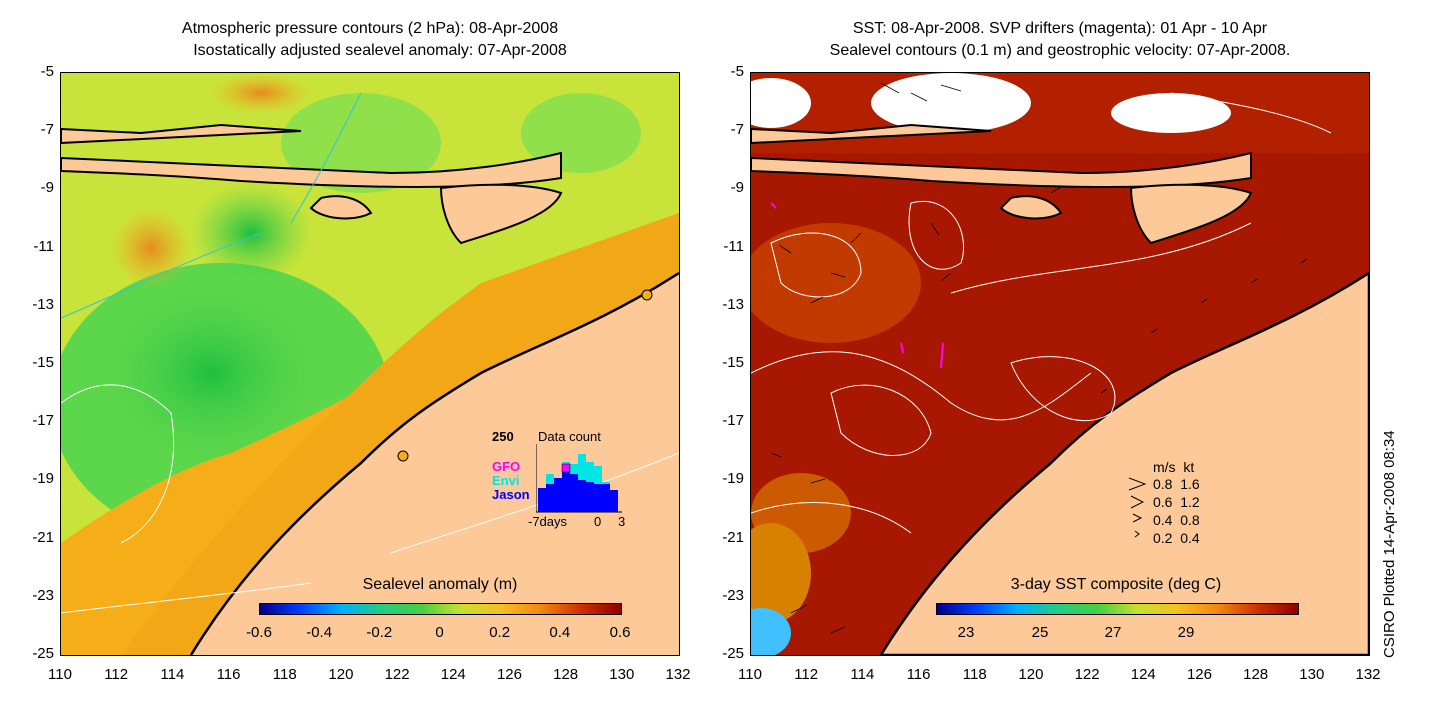 This screenshot has width=1440, height=720. I want to click on right-x-tick-label: 130, so click(1312, 674).